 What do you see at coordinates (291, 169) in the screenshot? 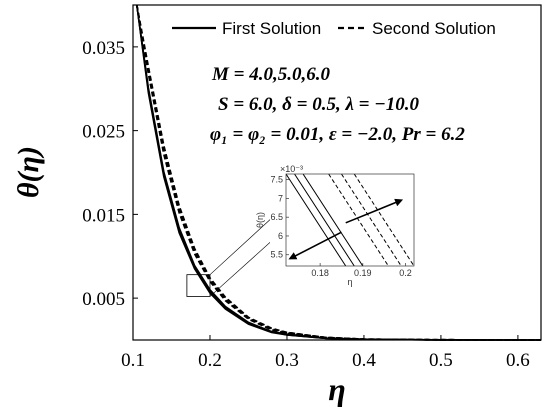
I see `inset-exponent-label: ×10⁻³` at bounding box center [291, 169].